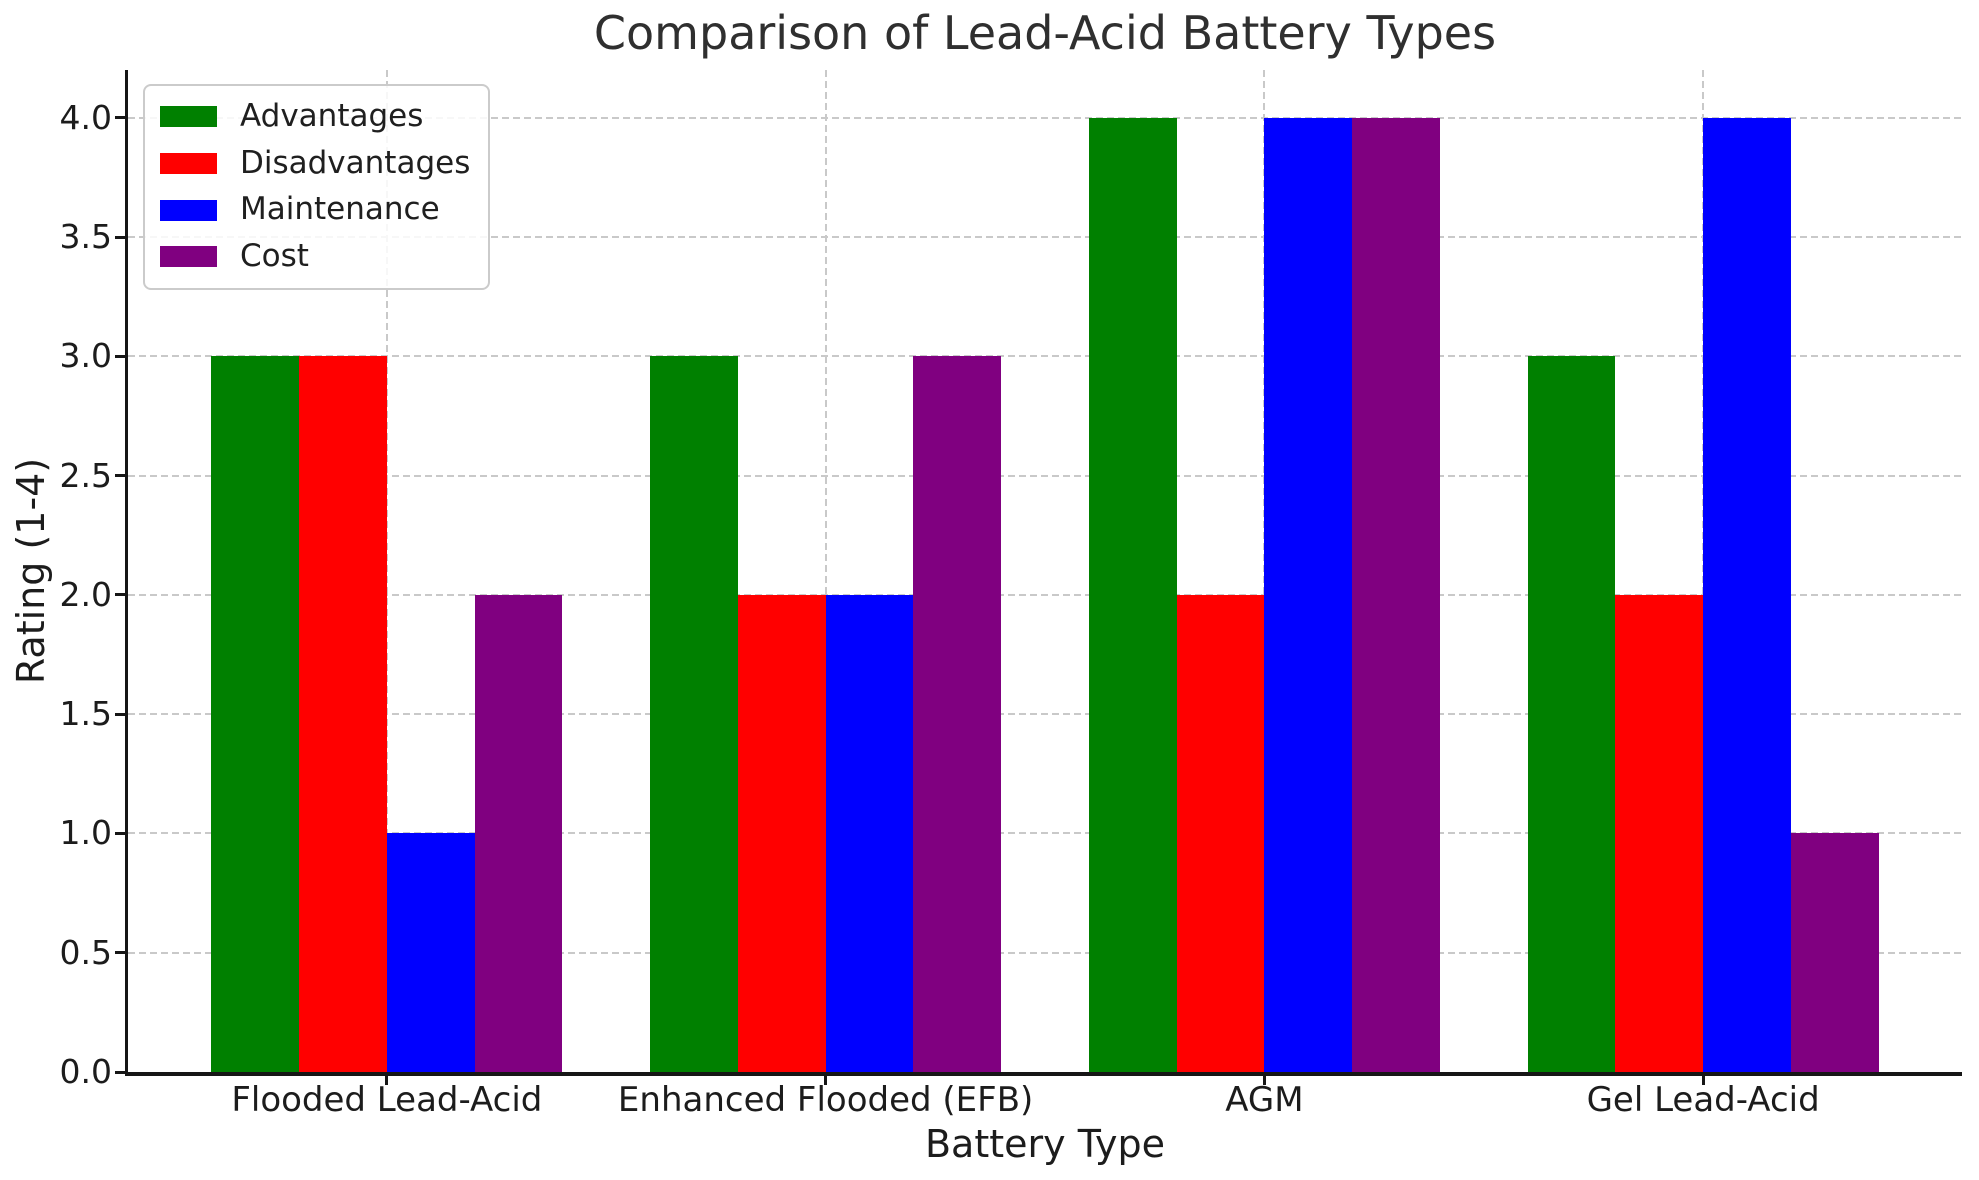  Describe the element at coordinates (1045, 475) in the screenshot. I see `gridline-y-2.5` at that location.